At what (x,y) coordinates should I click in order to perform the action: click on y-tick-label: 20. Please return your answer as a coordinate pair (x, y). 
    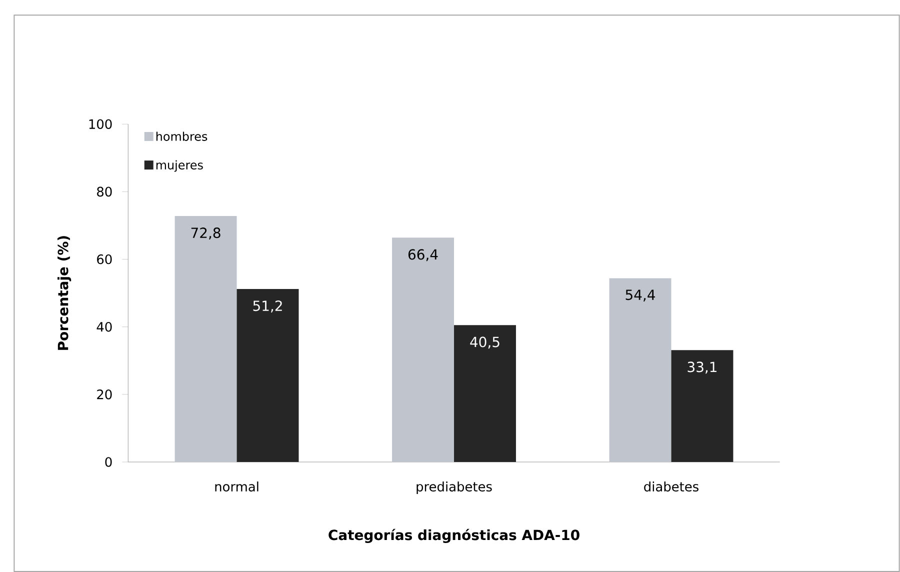
    Looking at the image, I should click on (104, 394).